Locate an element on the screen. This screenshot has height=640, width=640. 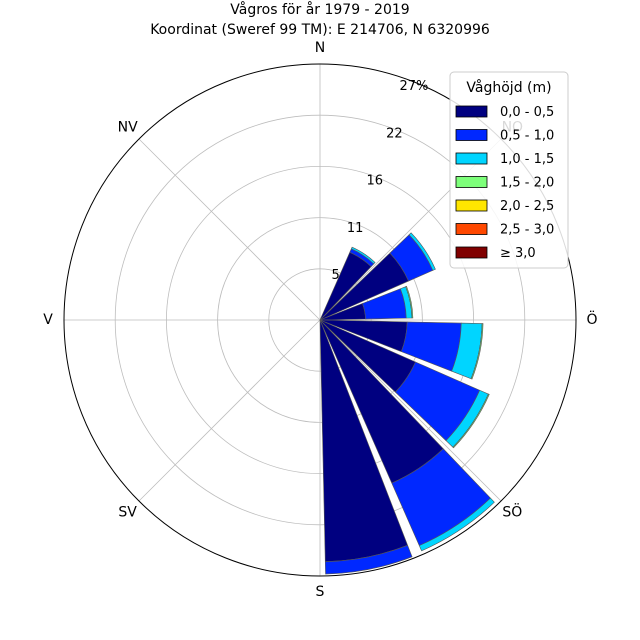
legend-label: 0,5 - 1,0 is located at coordinates (527, 136).